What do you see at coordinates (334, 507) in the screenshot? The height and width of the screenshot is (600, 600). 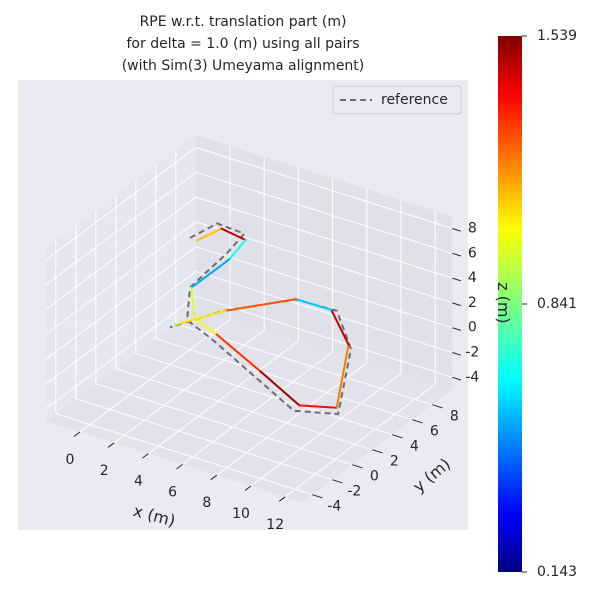 I see `y-tick-label: -4` at bounding box center [334, 507].